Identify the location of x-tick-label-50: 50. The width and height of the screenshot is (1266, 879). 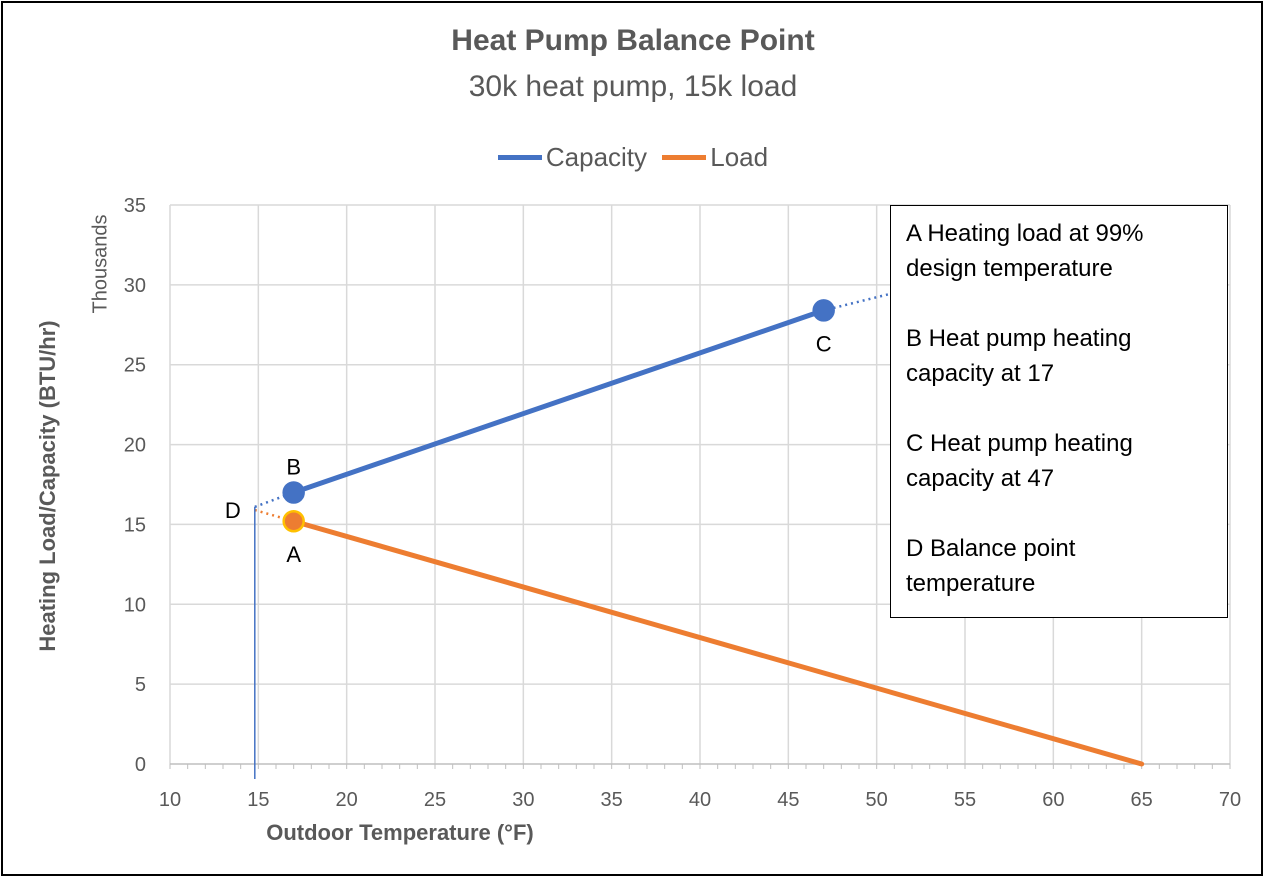
(877, 800).